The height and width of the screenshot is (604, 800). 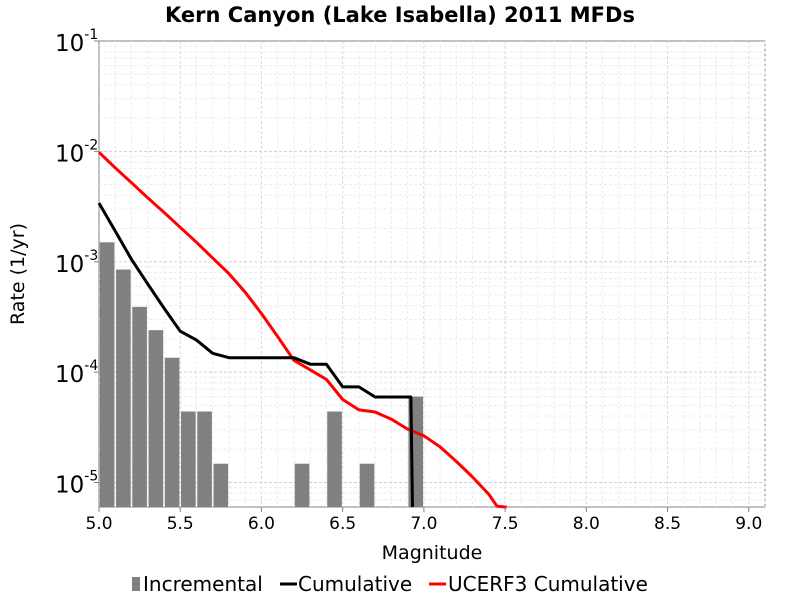 What do you see at coordinates (432, 553) in the screenshot?
I see `x-axis-label: Magnitude` at bounding box center [432, 553].